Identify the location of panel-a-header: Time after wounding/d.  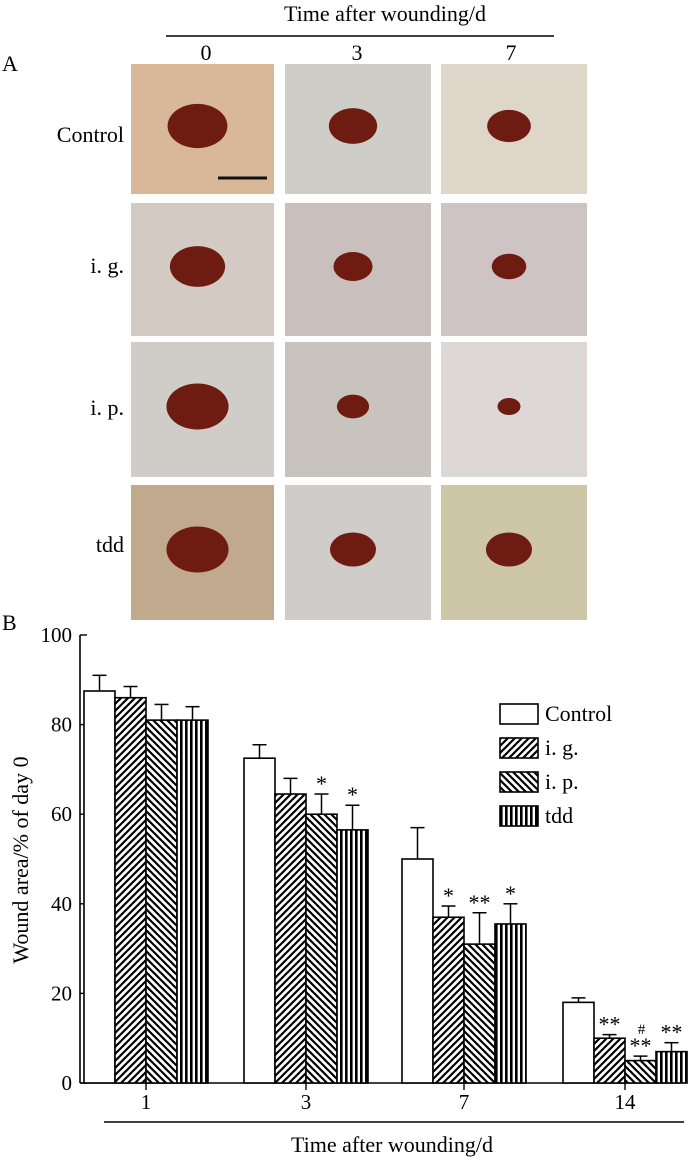
(385, 13).